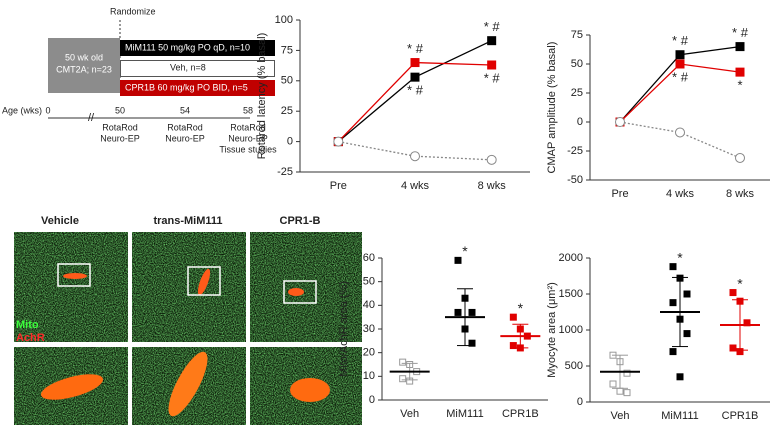 The image size is (776, 425). Describe the element at coordinates (415, 186) in the screenshot. I see `x-tick-label: 4 wks` at that location.